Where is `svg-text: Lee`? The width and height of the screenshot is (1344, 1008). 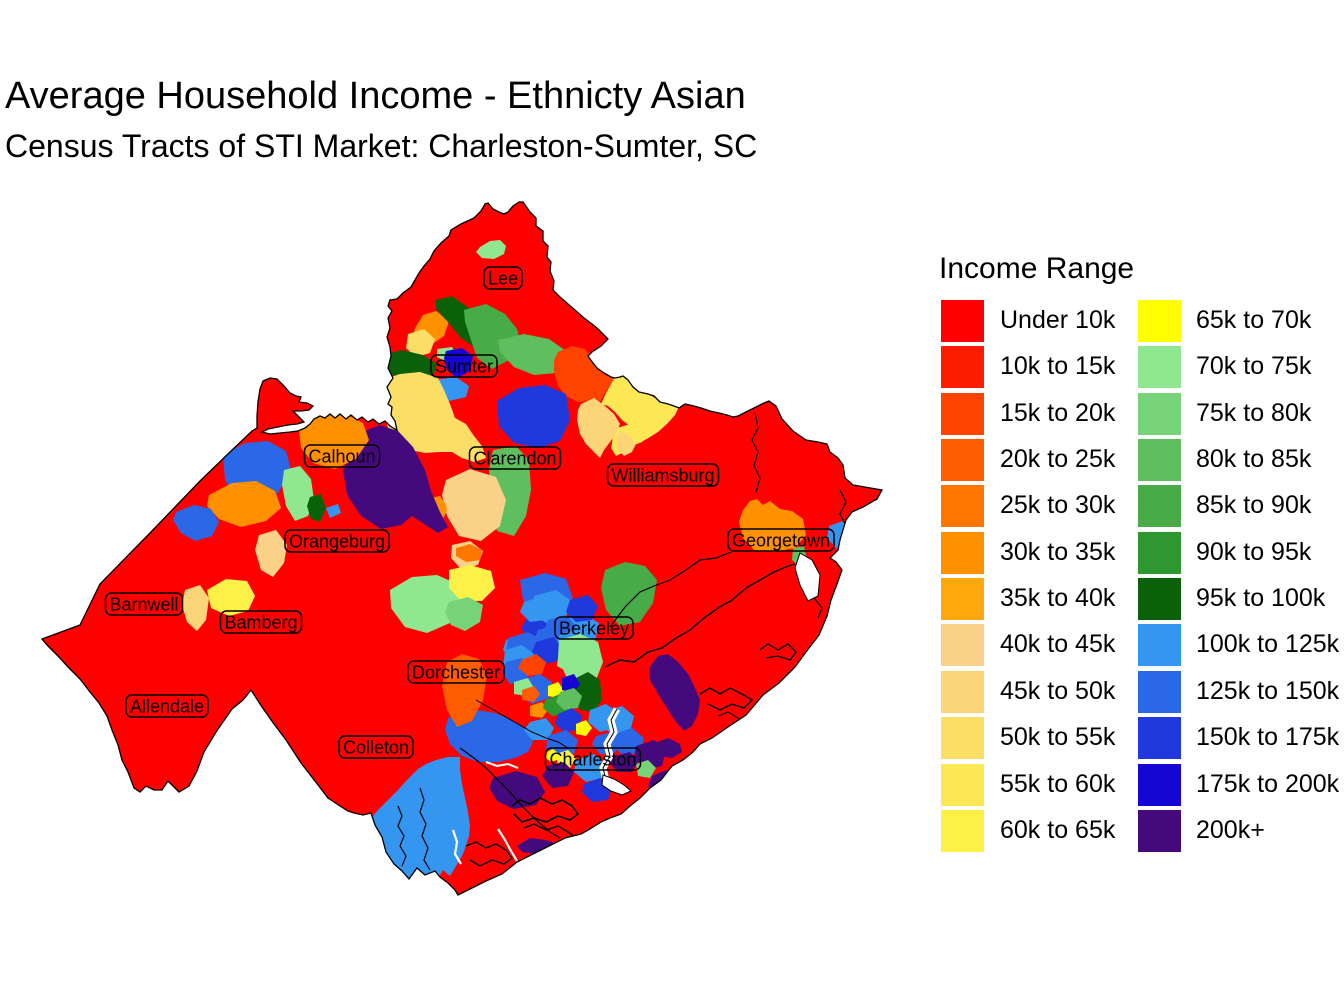 svg-text: Lee is located at coordinates (503, 278).